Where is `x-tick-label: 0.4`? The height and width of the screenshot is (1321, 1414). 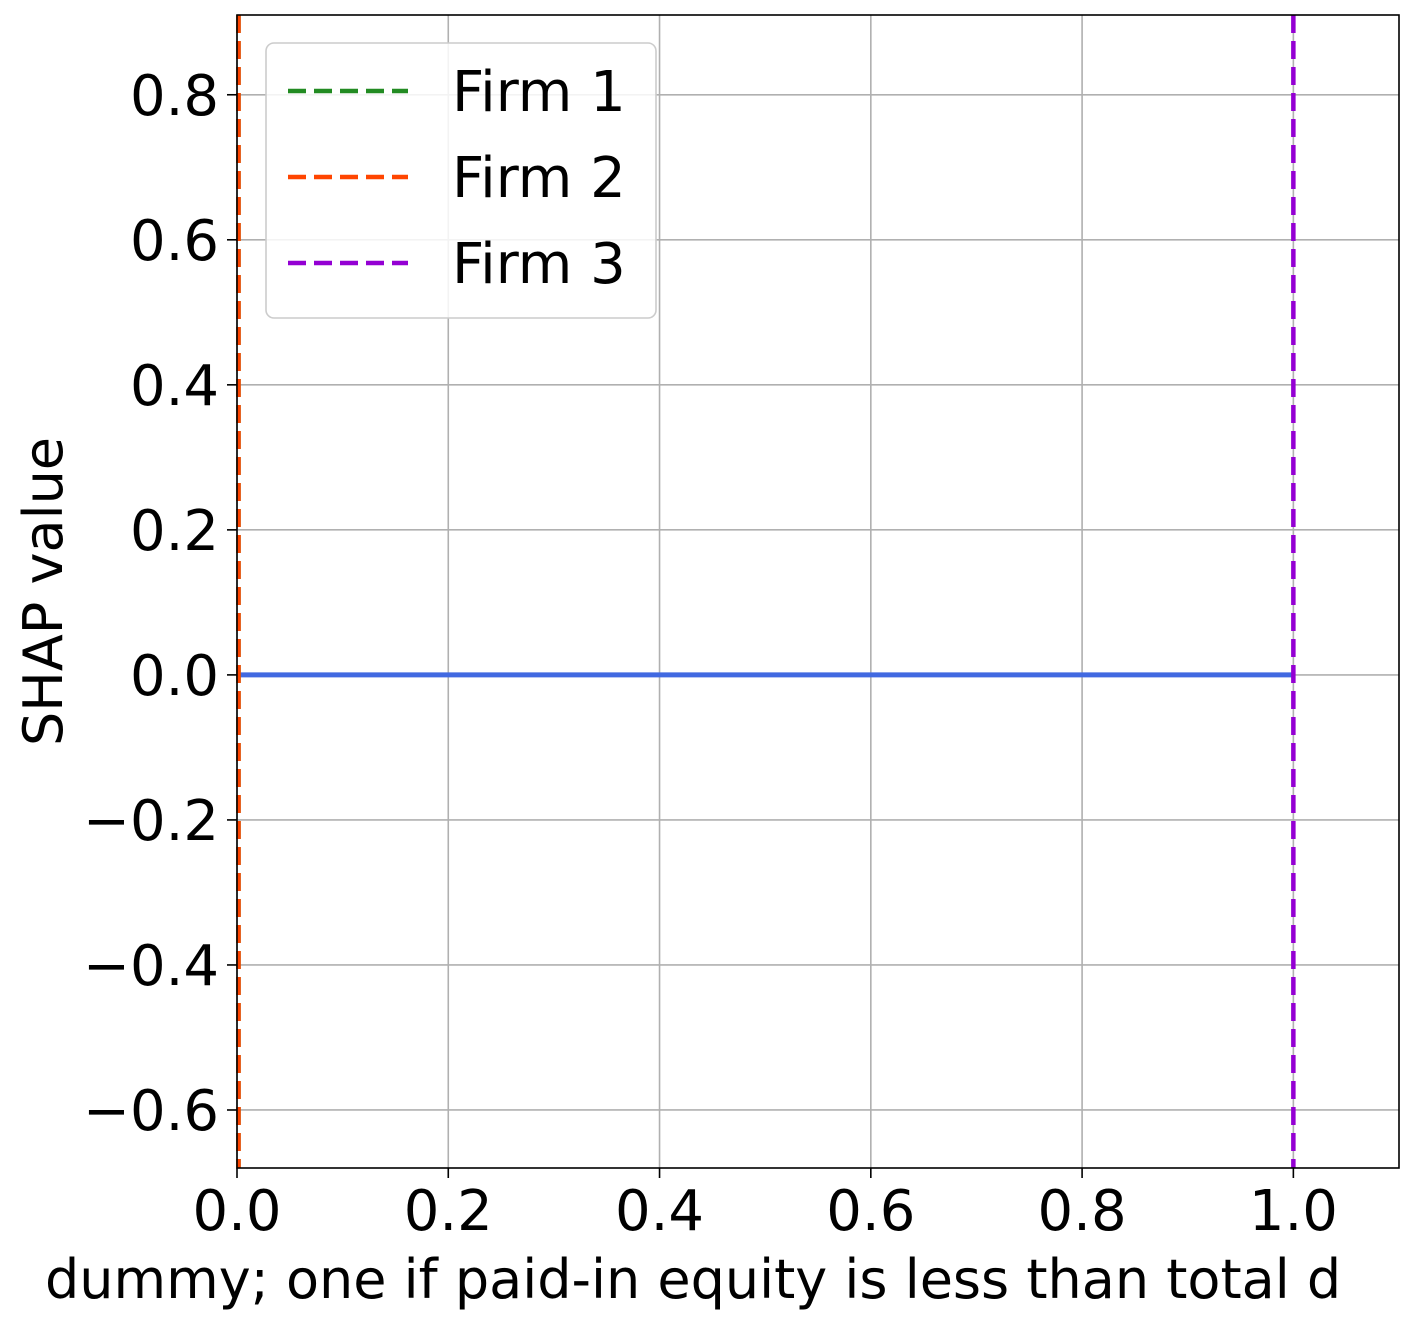
x-tick-label: 0.4 is located at coordinates (659, 1211).